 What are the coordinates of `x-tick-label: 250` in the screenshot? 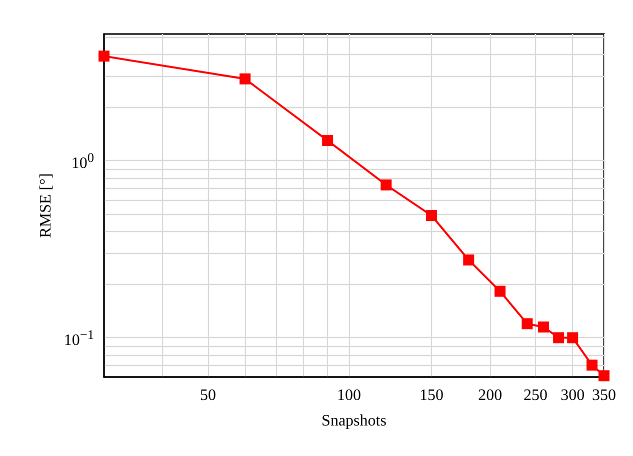 It's located at (536, 396).